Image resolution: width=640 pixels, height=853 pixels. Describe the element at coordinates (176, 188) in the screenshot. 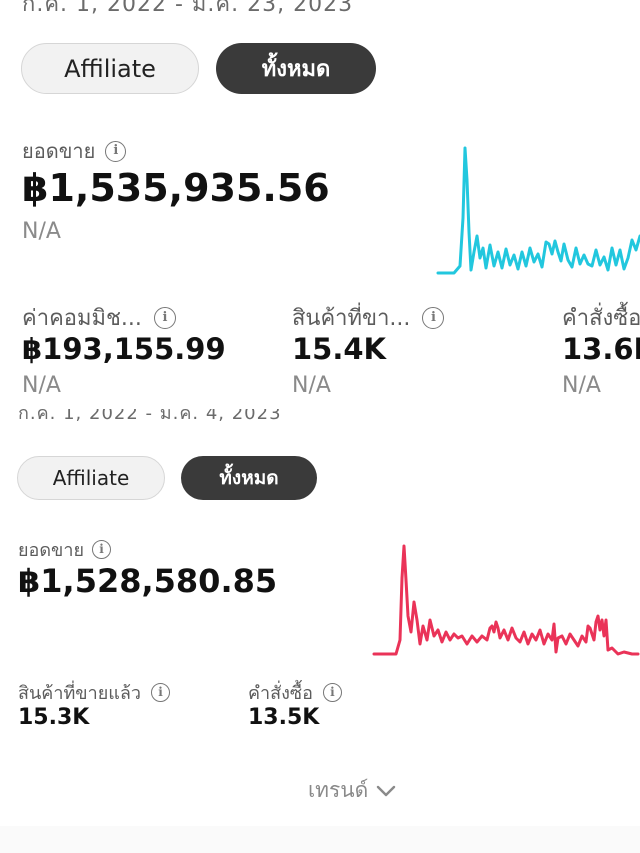

I see `sales-value-1: ฿1,535,935.56` at that location.